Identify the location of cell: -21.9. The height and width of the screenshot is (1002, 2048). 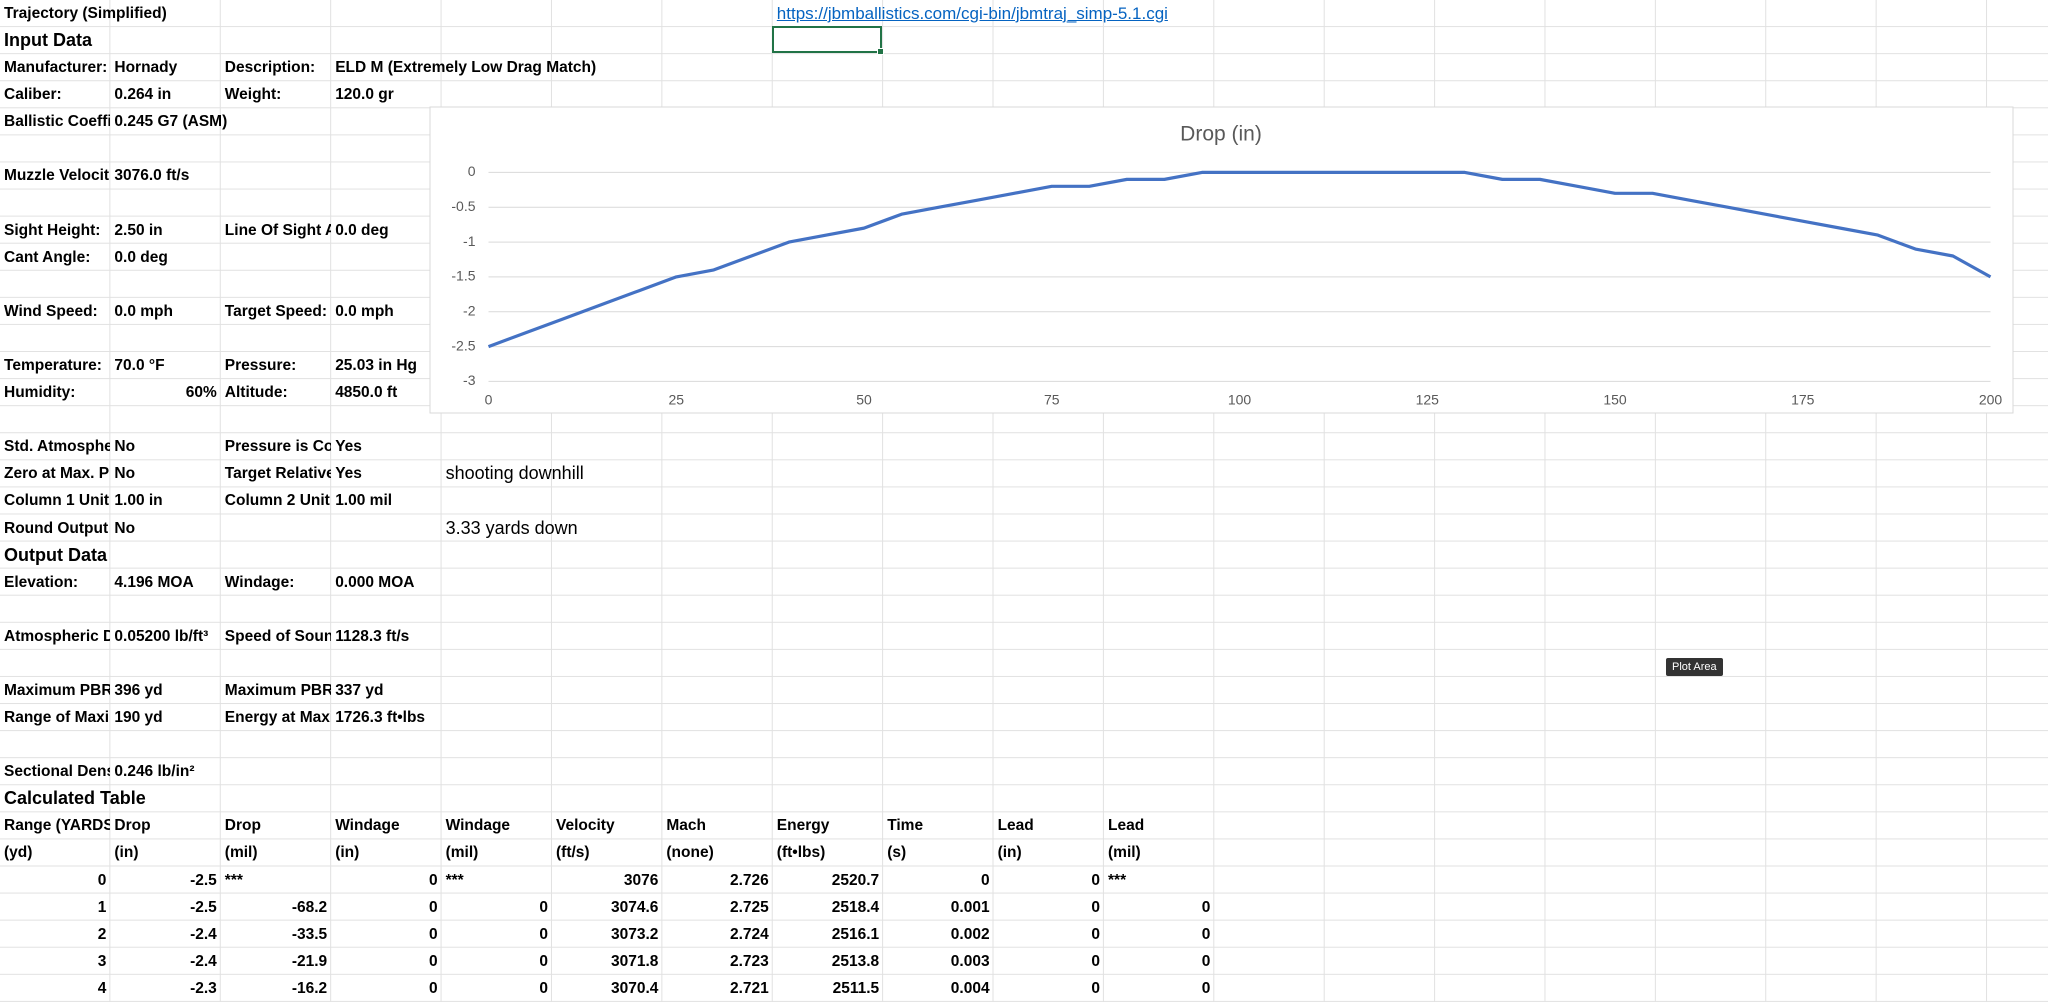
(309, 961).